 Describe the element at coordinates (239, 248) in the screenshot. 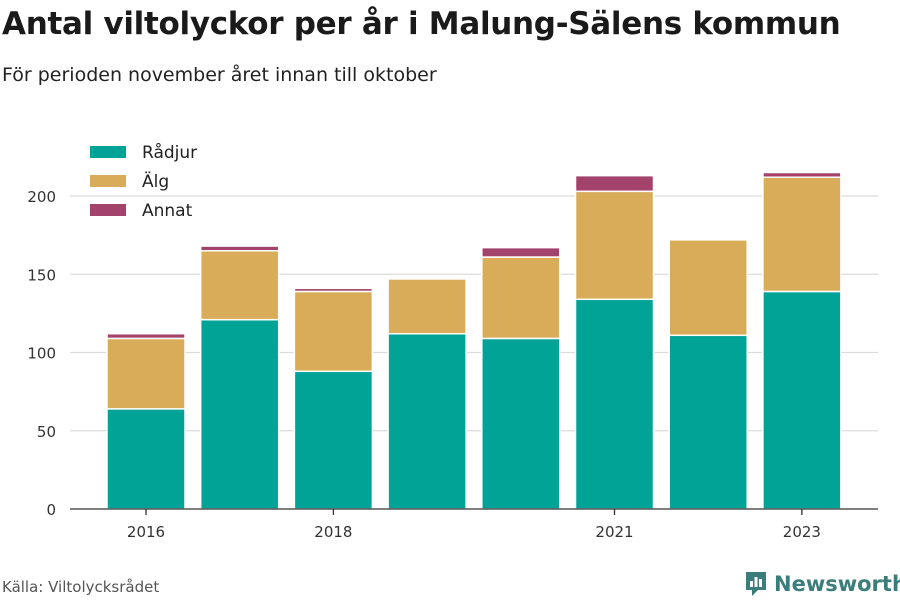

I see `bar-annat-2017` at that location.